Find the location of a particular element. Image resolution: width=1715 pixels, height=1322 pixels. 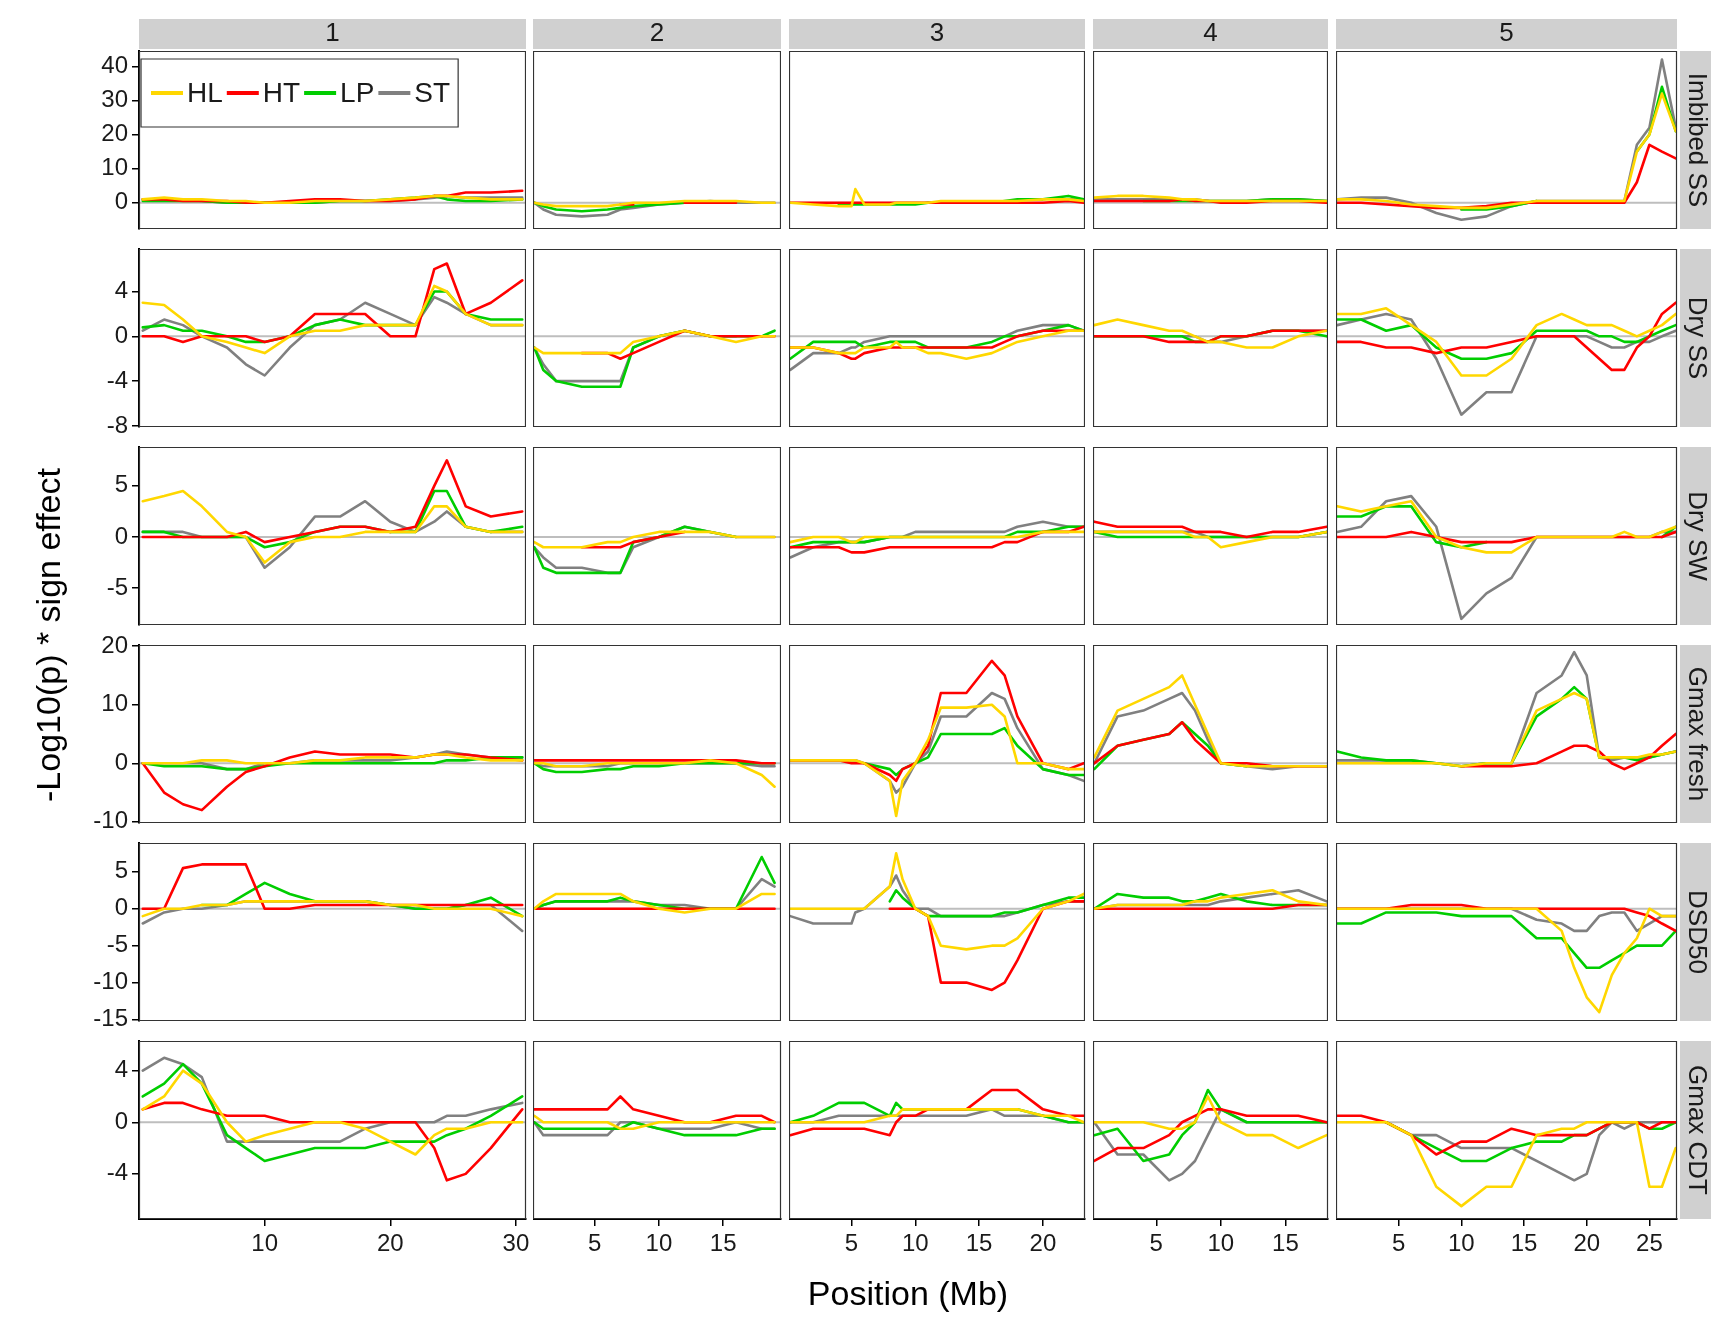

legend-label: ST is located at coordinates (432, 92).